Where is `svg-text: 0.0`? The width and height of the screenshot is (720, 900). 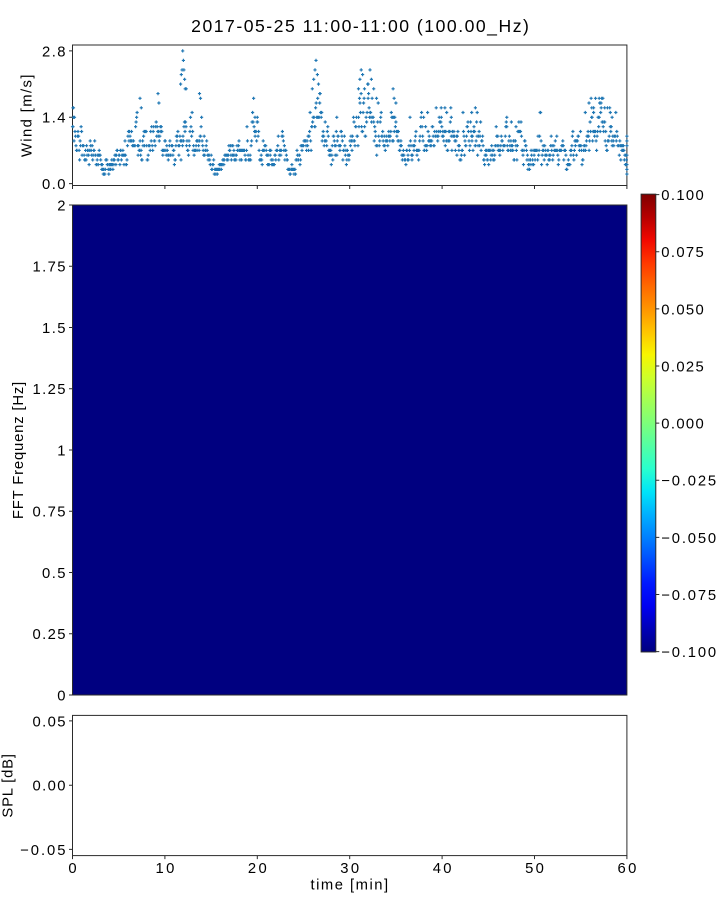 svg-text: 0.0 is located at coordinates (54, 185).